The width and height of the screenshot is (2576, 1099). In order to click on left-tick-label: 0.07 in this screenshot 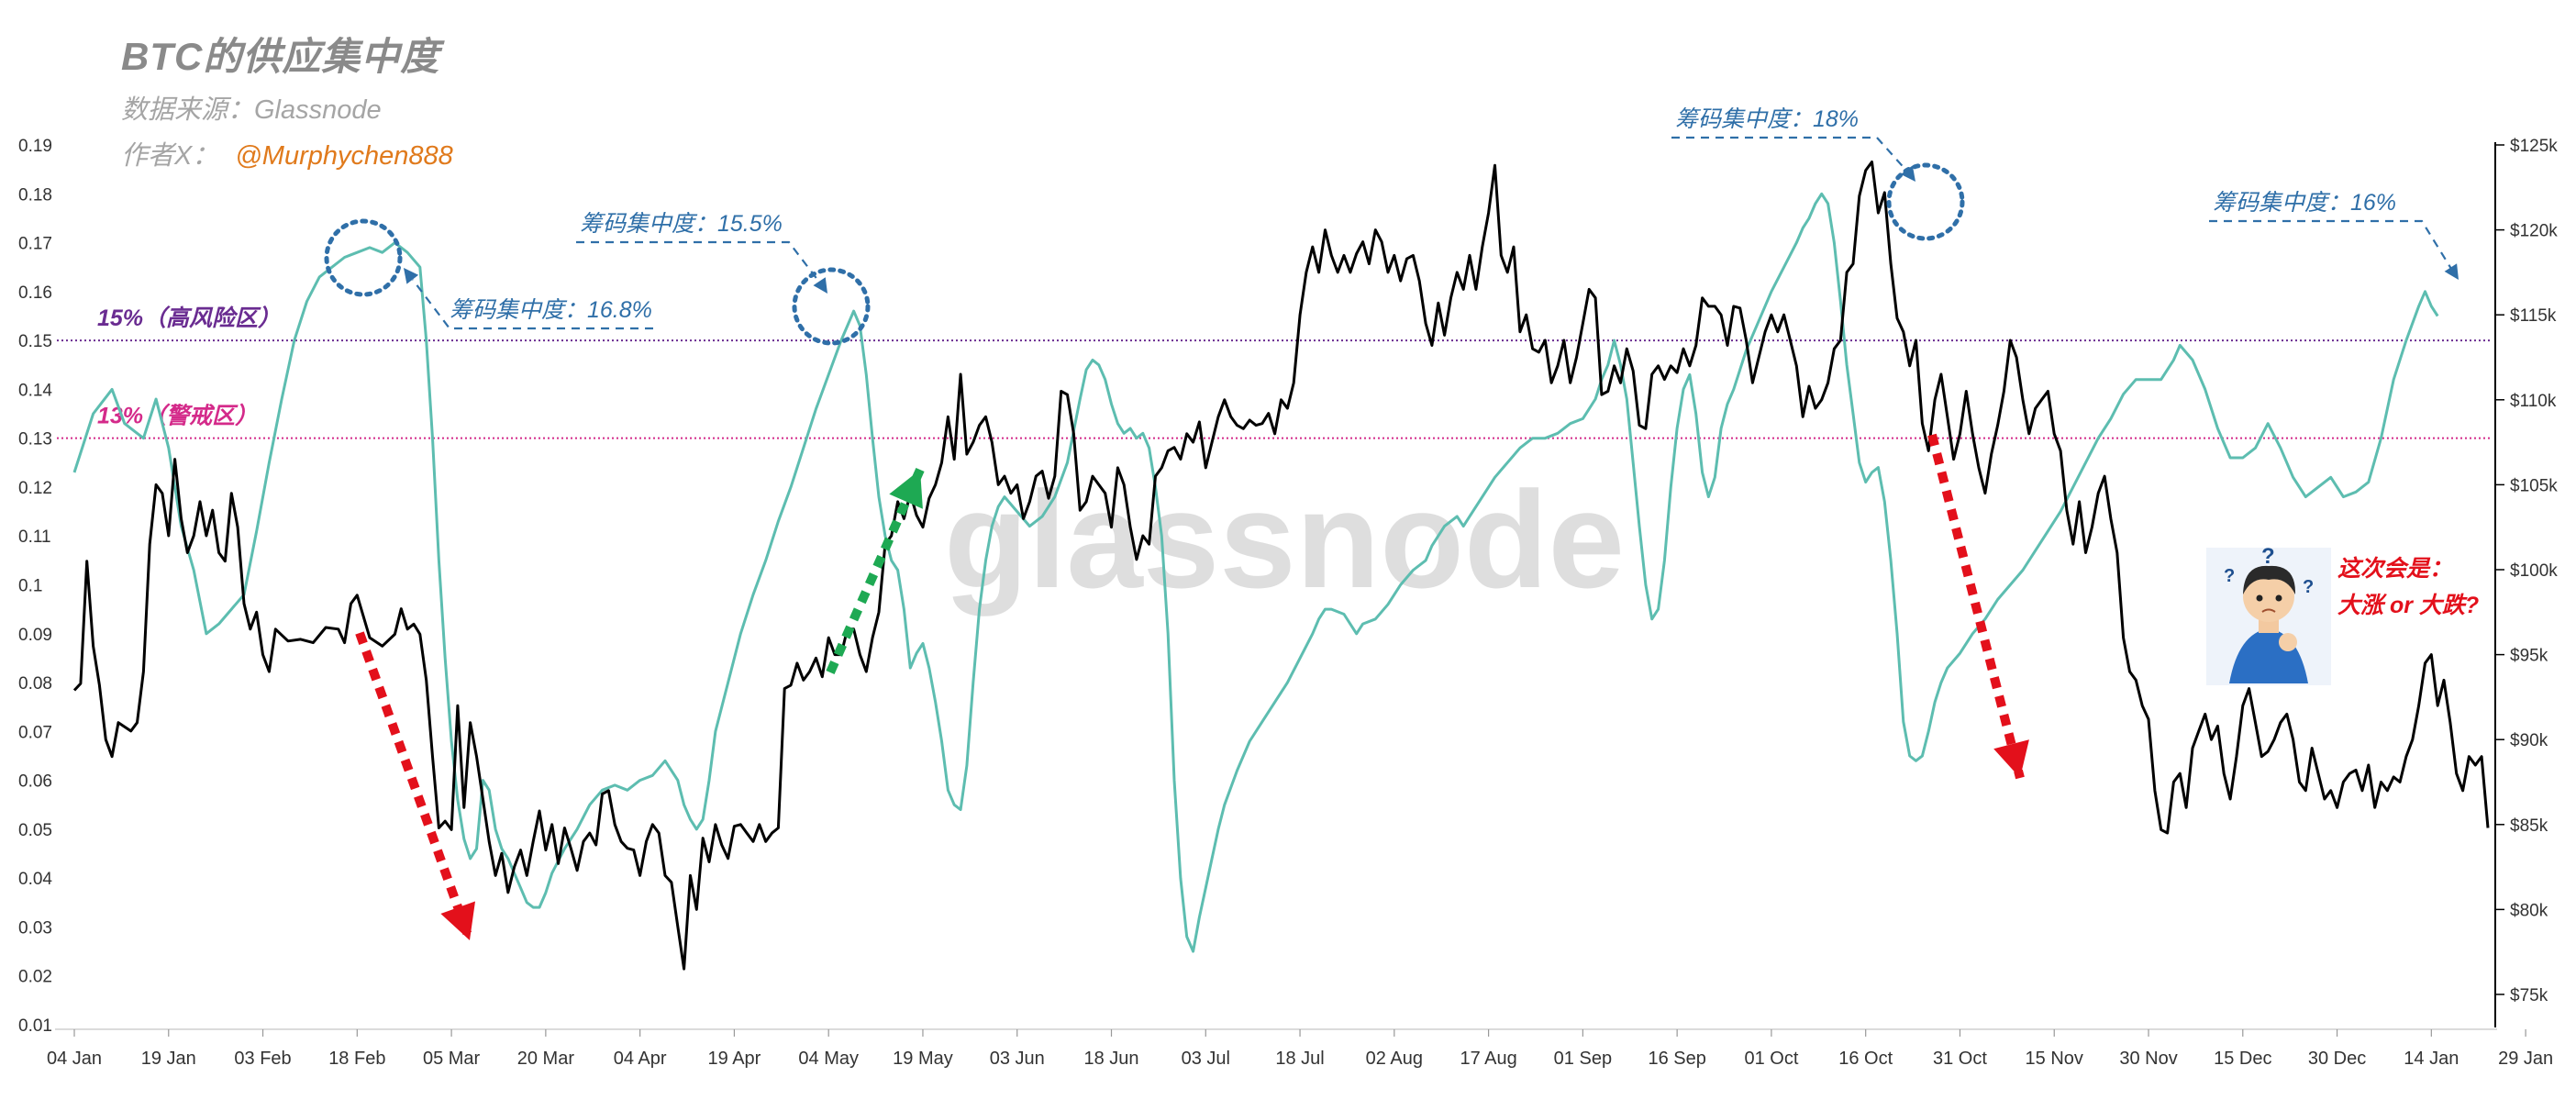, I will do `click(35, 732)`.